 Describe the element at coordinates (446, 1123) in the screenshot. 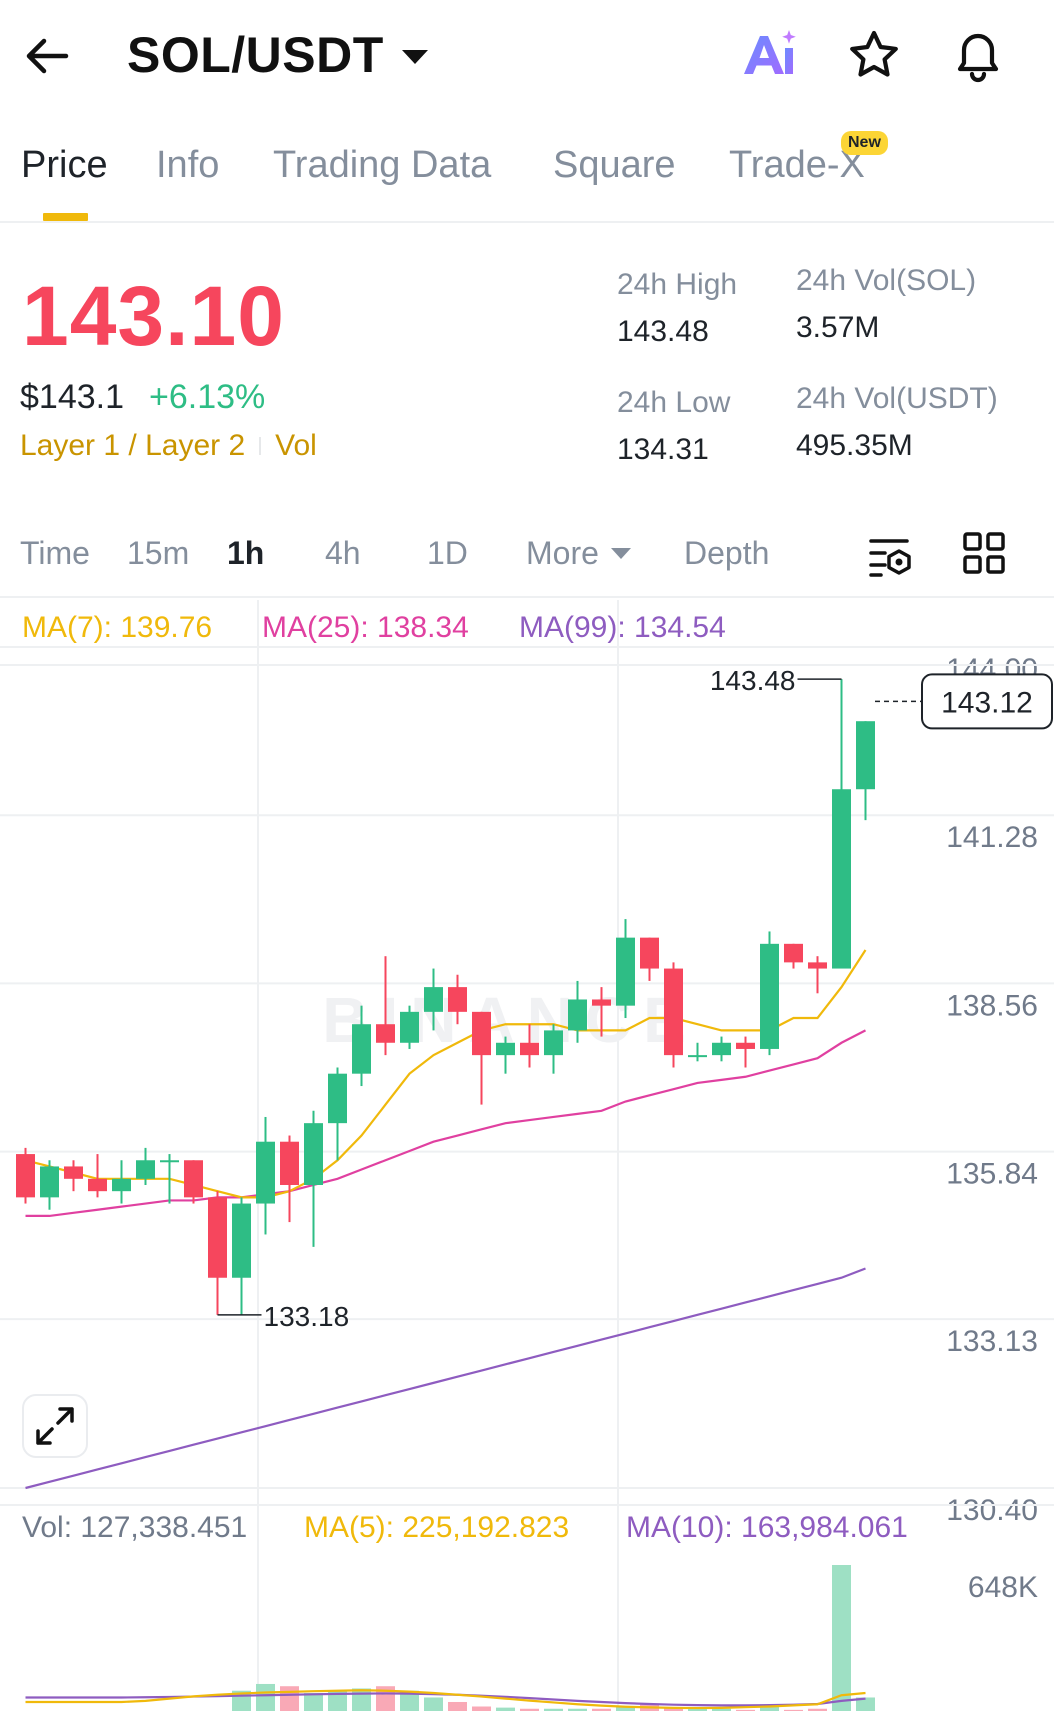

I see `ma25-line` at that location.